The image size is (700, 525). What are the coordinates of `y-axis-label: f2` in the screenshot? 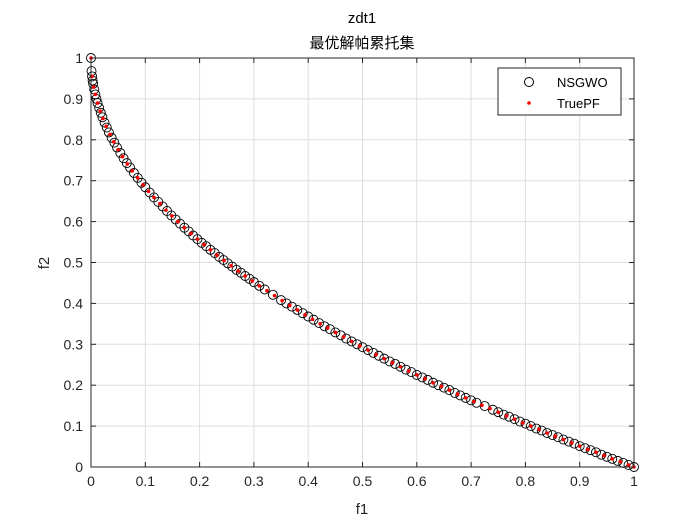 It's located at (44, 263).